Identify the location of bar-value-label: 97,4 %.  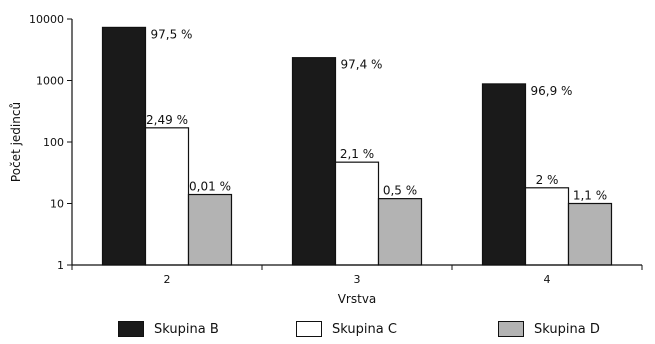
(362, 65).